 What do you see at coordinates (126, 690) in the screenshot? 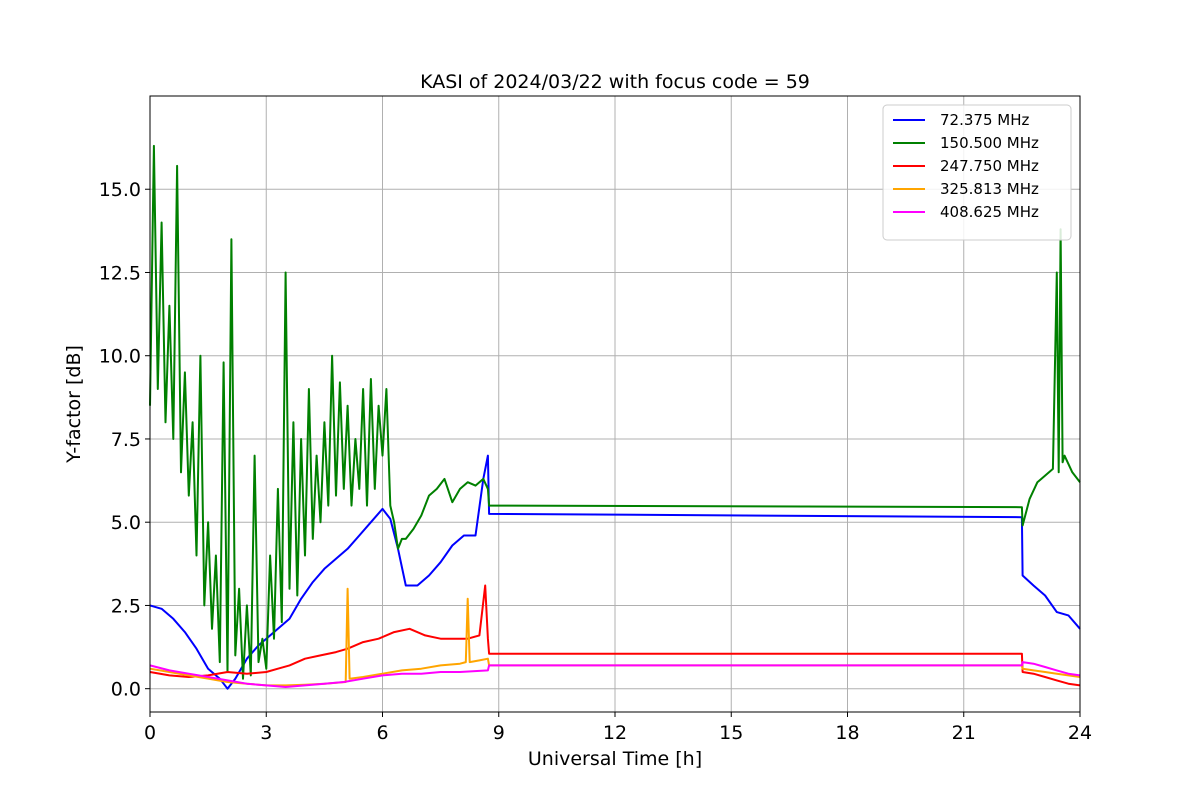
I see `y-tick-label: 0.0` at bounding box center [126, 690].